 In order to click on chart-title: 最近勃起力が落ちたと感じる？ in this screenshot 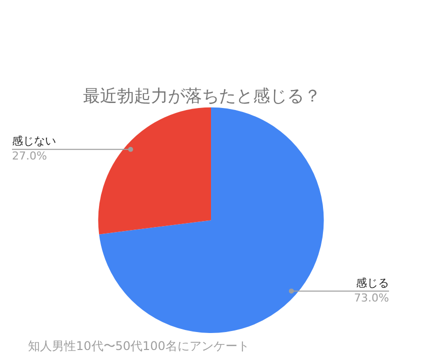, I will do `click(202, 96)`.